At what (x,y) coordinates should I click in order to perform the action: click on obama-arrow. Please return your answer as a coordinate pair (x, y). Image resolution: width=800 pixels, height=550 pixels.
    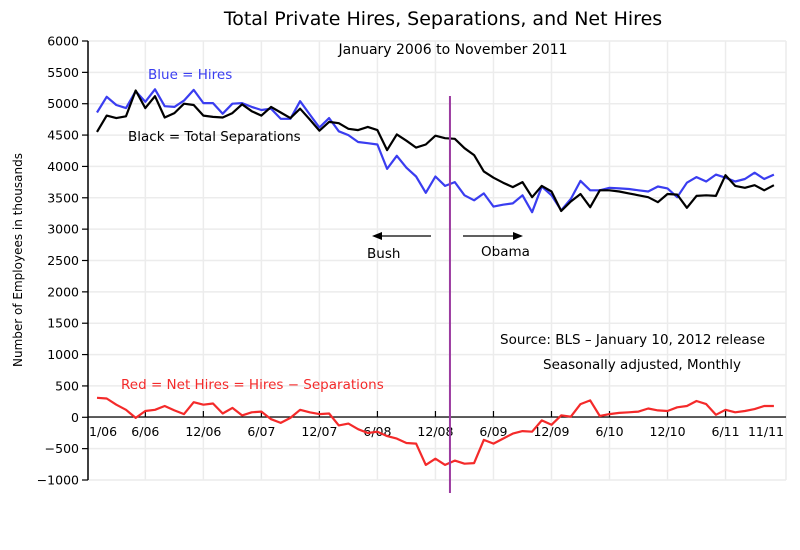
    Looking at the image, I should click on (493, 236).